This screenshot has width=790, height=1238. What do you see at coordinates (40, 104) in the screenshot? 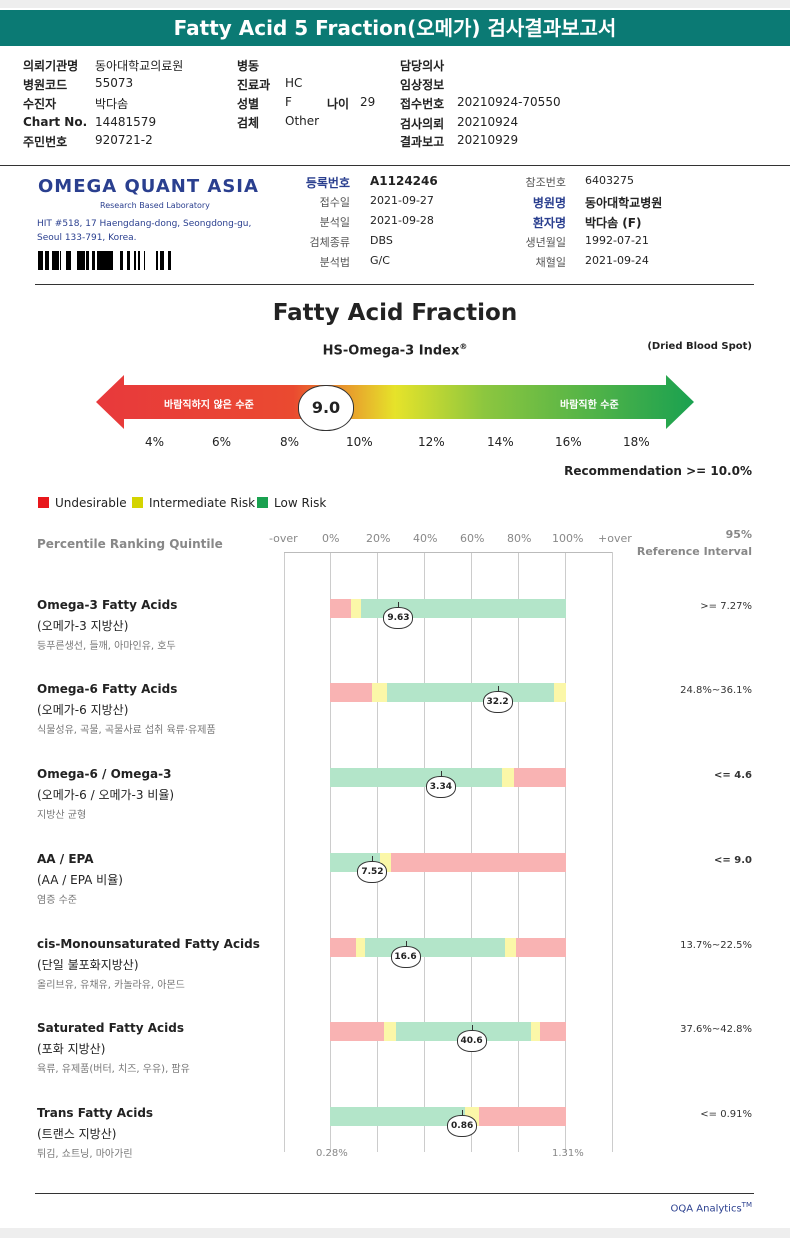
I see `header-label: 수진자` at bounding box center [40, 104].